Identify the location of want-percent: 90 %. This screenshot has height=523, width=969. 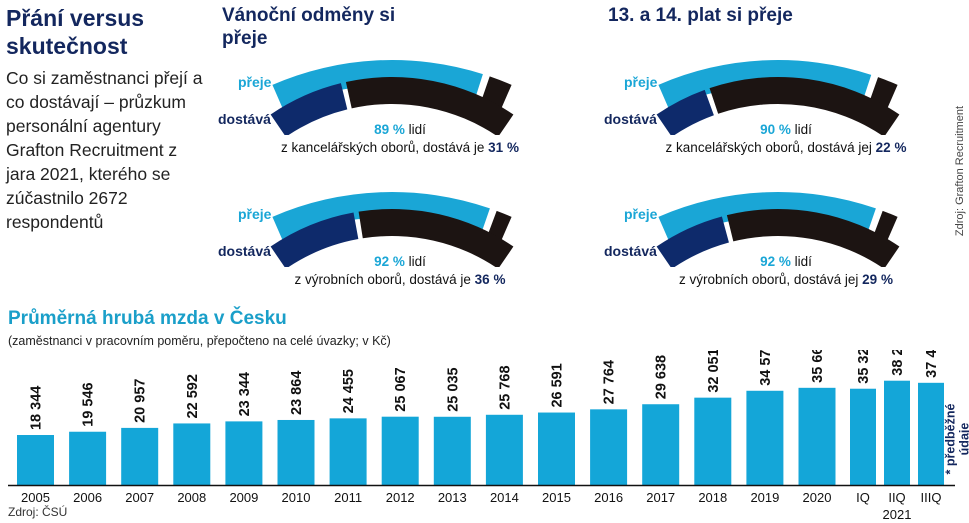
(775, 129).